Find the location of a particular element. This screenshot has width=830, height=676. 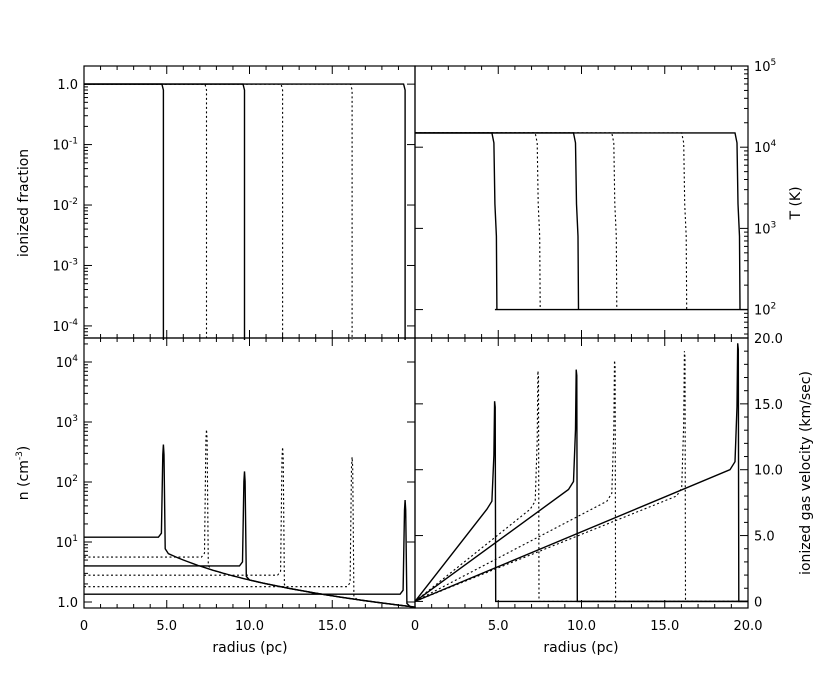

xlabel-right: radius (pc) is located at coordinates (580, 648).